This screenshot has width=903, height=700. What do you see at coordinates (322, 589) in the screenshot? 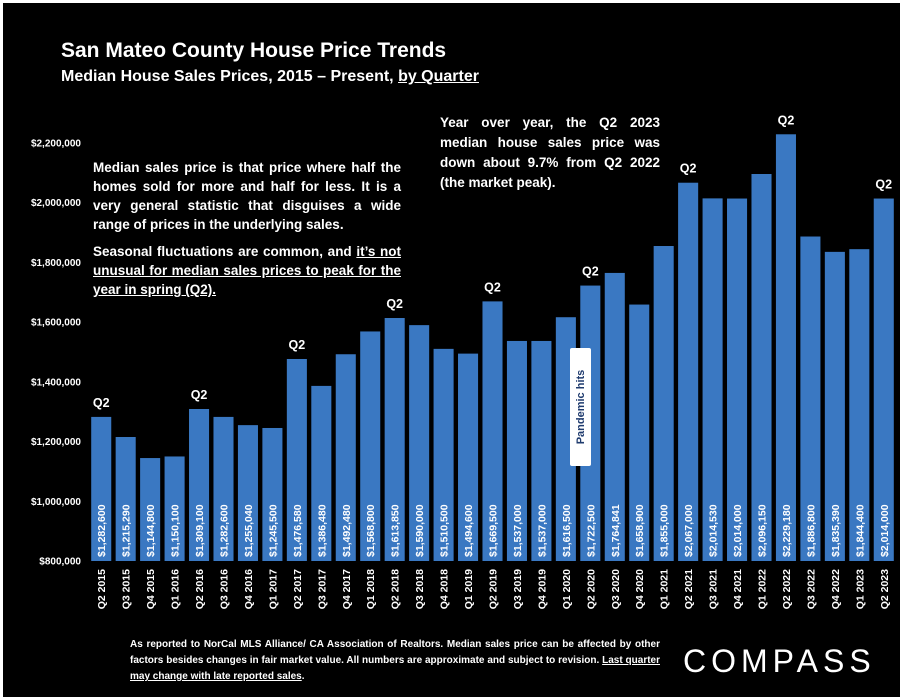
I see `x-tick-label: Q3 2017` at bounding box center [322, 589].